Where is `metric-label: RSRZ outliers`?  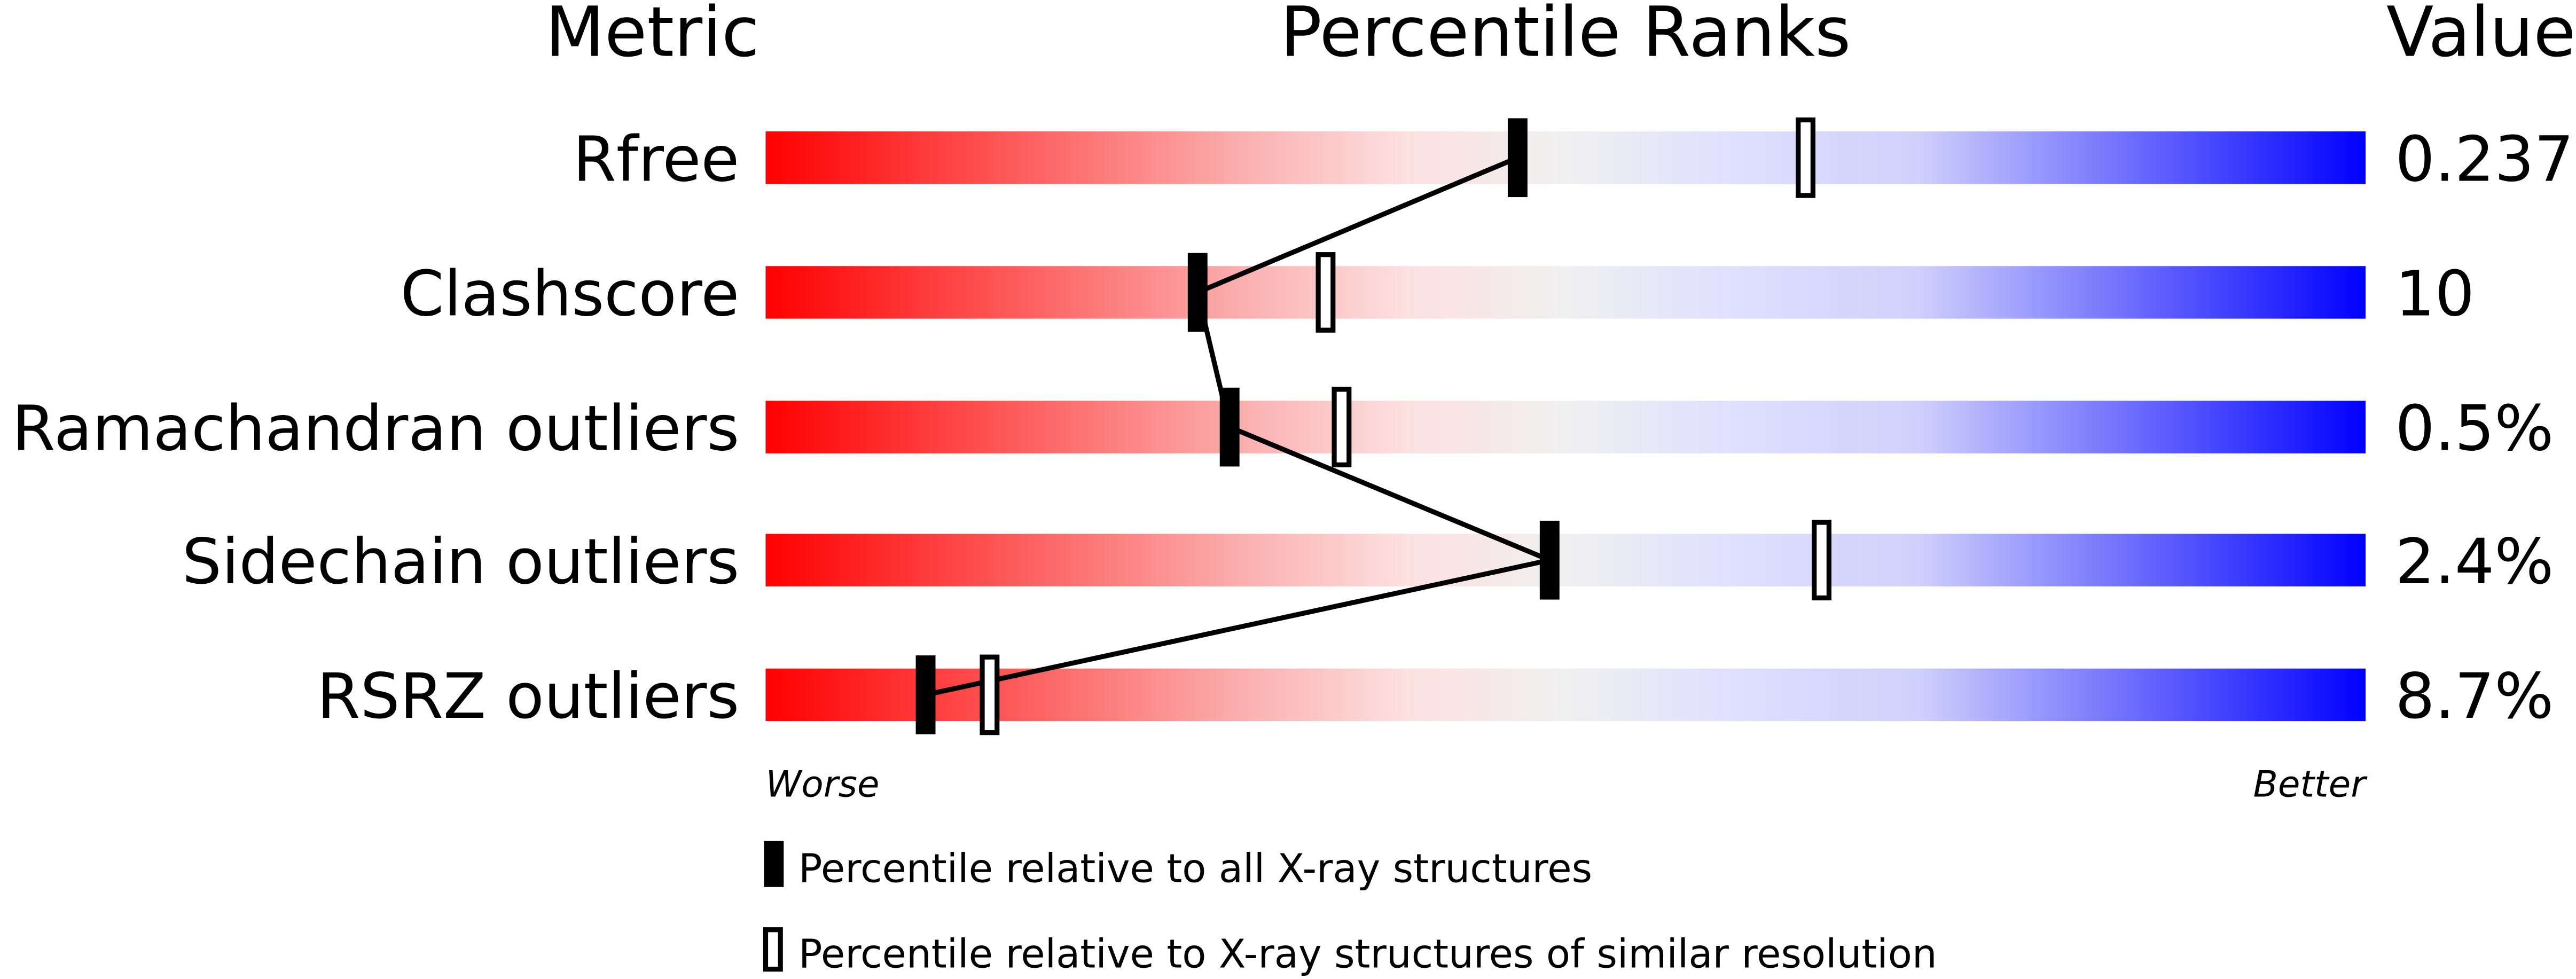 metric-label: RSRZ outliers is located at coordinates (528, 696).